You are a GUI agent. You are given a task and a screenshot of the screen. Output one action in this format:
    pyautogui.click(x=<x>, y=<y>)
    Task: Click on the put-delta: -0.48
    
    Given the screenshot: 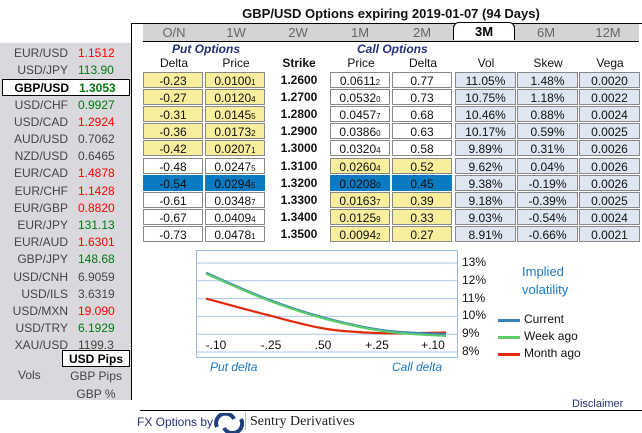 What is the action you would take?
    pyautogui.click(x=173, y=165)
    